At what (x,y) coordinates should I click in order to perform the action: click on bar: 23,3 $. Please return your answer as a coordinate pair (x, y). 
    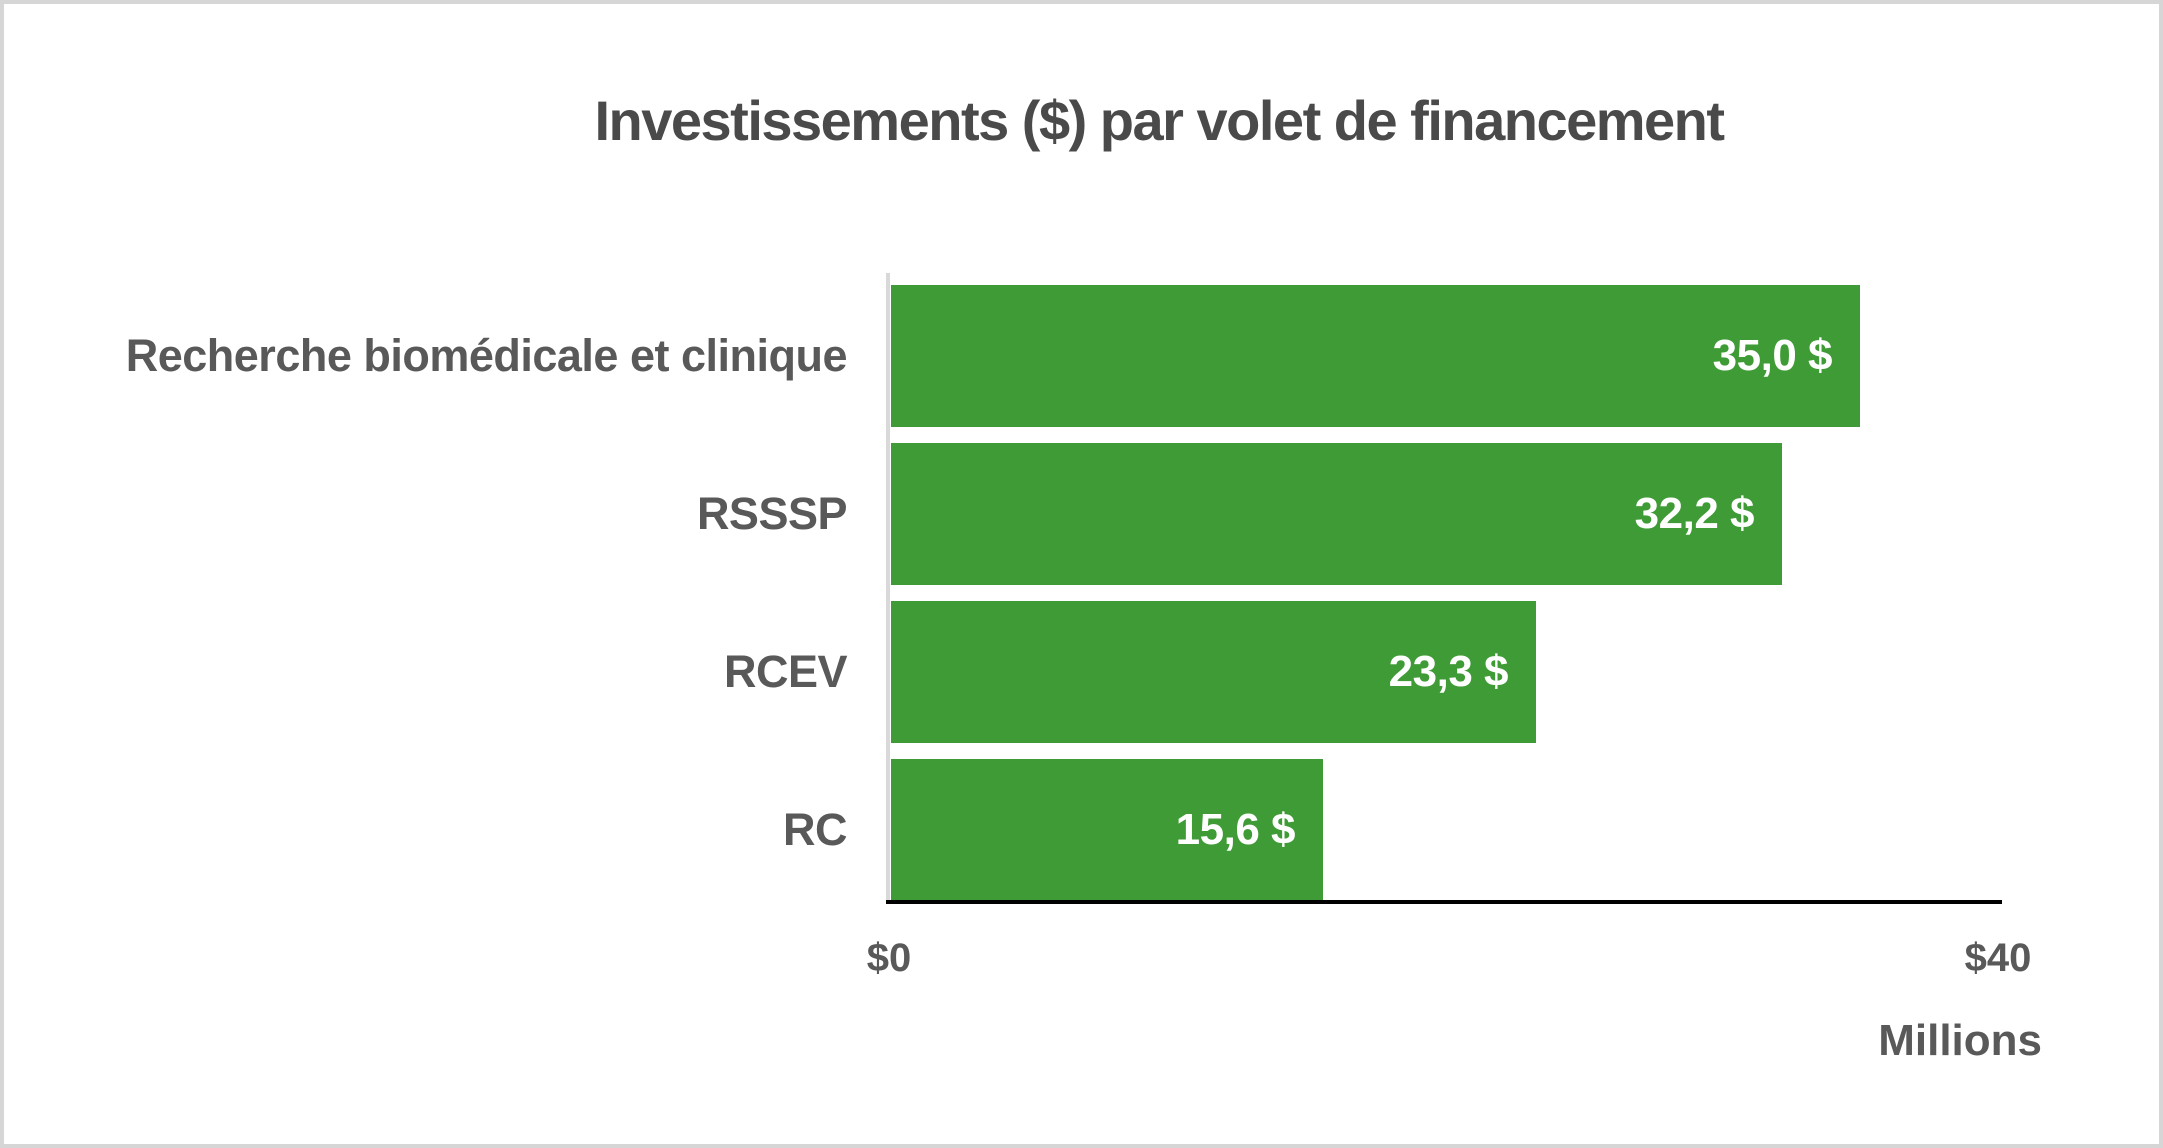
    Looking at the image, I should click on (1213, 672).